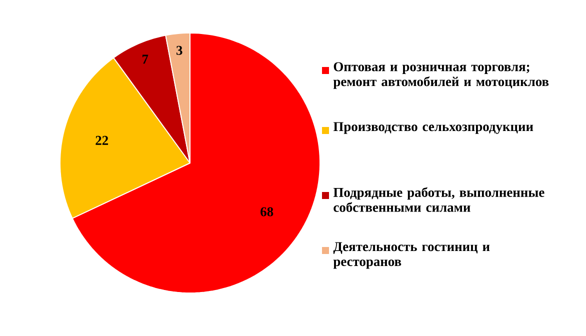 The height and width of the screenshot is (336, 586). What do you see at coordinates (441, 75) in the screenshot?
I see `legend-label: Оптовая и розничная торговля; ремонт автомобилей и мотоциклов` at bounding box center [441, 75].